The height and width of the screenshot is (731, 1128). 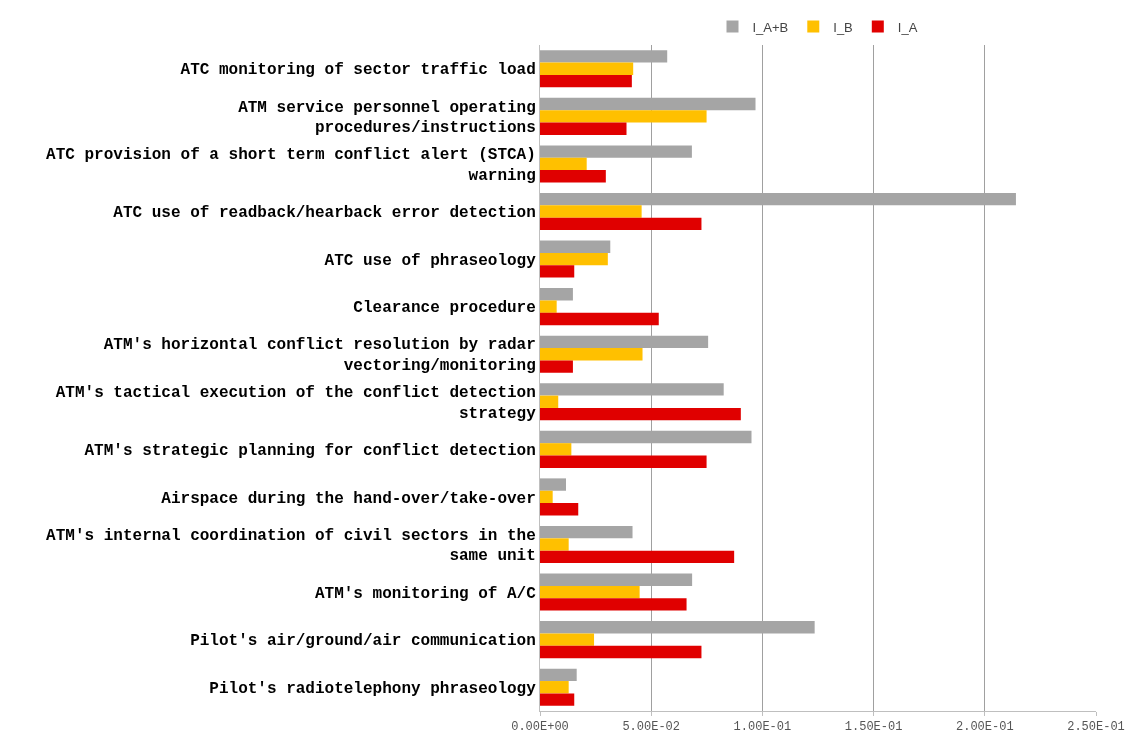 What do you see at coordinates (296, 403) in the screenshot?
I see `y-tick-label: ATM's tactical execution of the conflict detection strategy` at bounding box center [296, 403].